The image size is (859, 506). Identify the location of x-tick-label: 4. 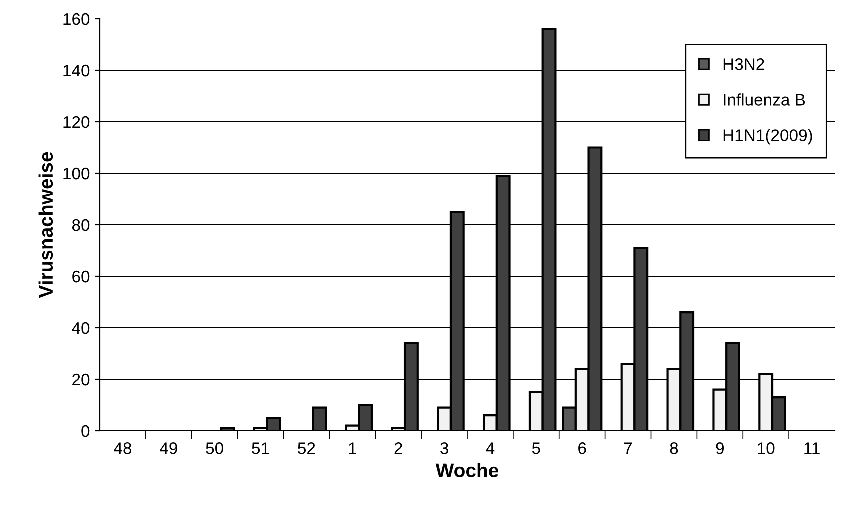
(490, 448).